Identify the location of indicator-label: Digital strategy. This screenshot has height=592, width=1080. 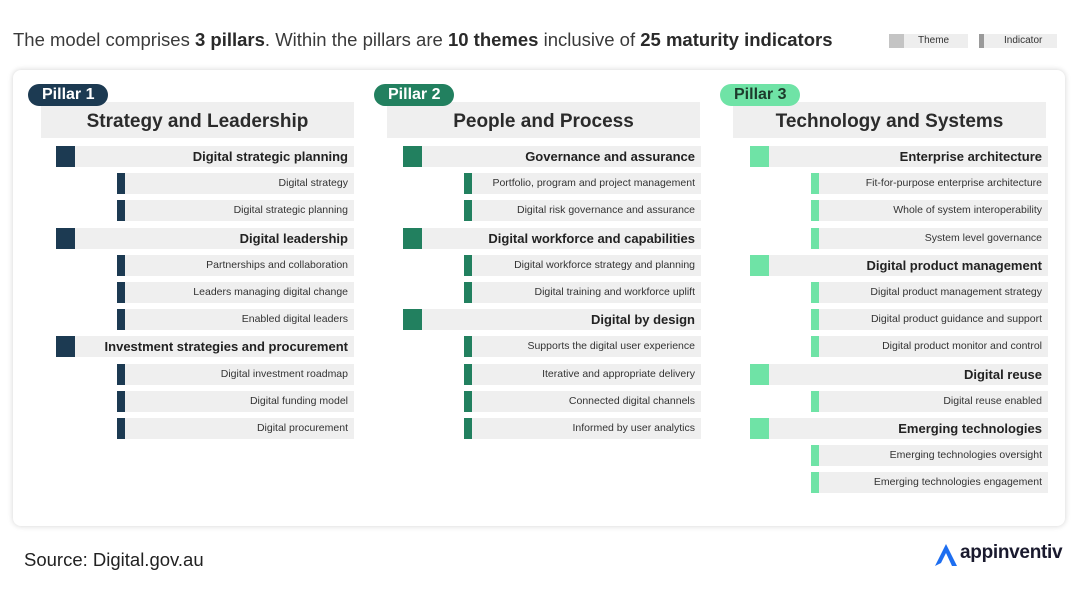
(313, 183).